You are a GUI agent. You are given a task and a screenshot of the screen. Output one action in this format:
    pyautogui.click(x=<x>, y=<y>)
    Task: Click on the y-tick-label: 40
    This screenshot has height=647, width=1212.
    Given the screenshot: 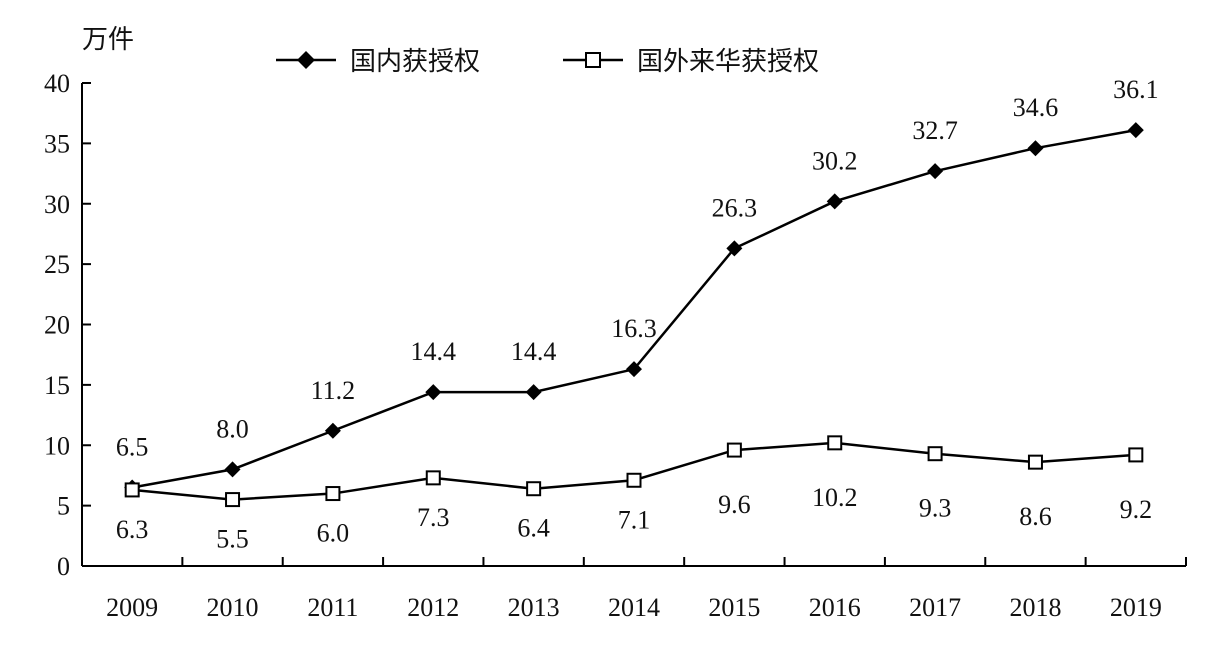 What is the action you would take?
    pyautogui.click(x=57, y=83)
    